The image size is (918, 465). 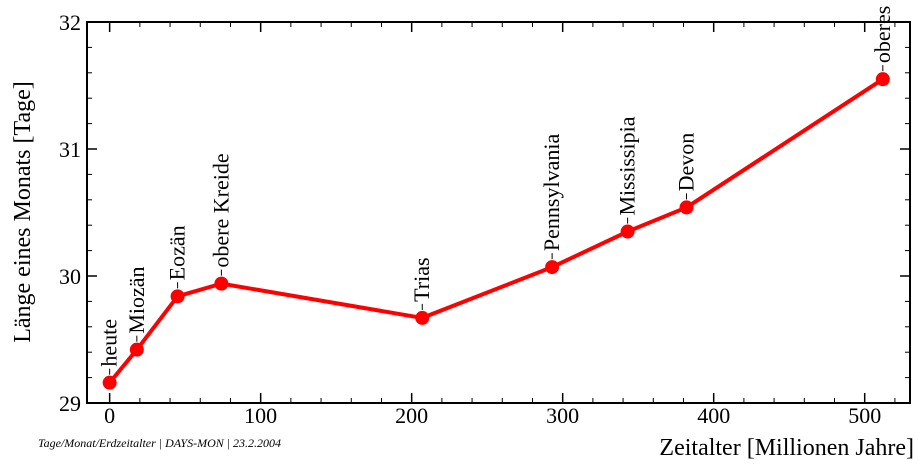 I want to click on y-axis-title: Länge eines Monats [Tage], so click(x=23, y=212).